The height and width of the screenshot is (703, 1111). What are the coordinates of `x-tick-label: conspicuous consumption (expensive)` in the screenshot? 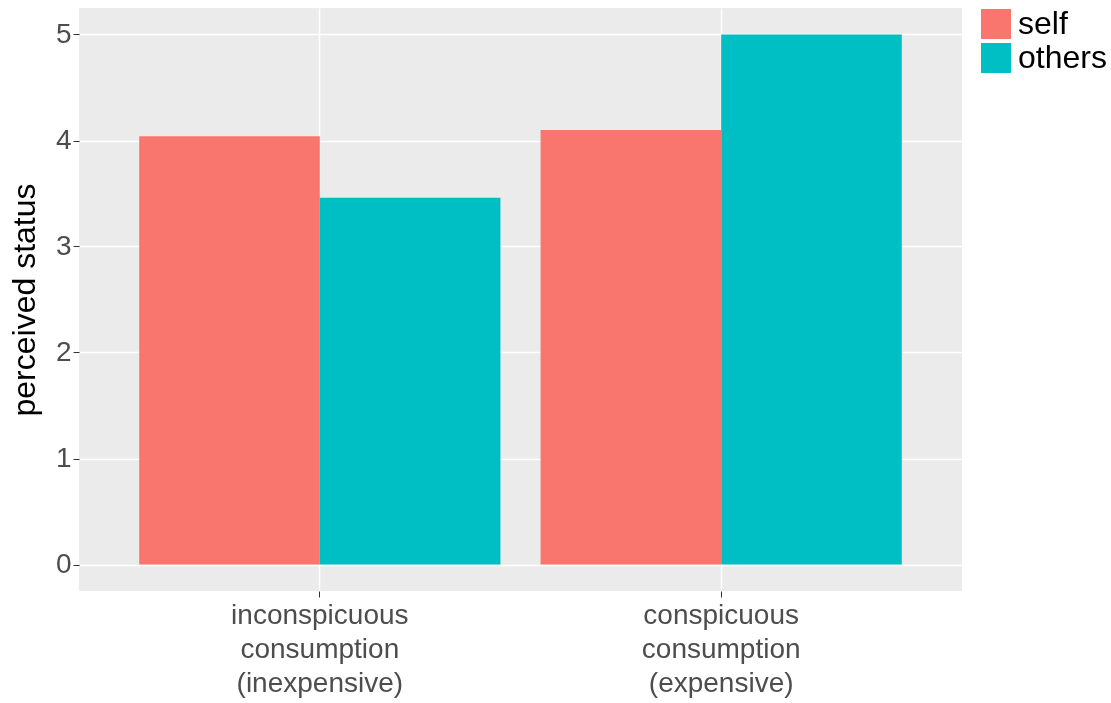 It's located at (721, 648).